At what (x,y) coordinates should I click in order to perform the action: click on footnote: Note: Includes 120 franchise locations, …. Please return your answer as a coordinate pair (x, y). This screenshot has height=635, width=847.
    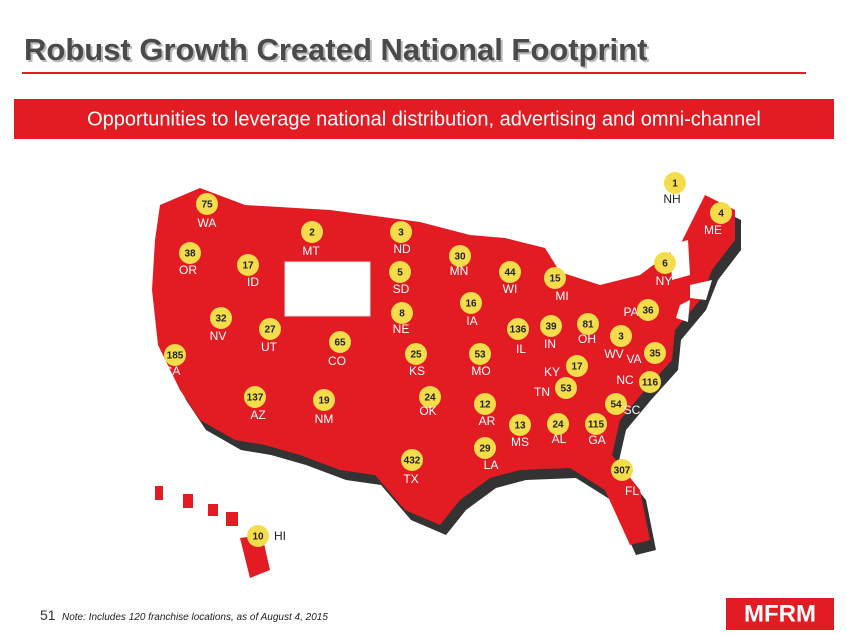
    Looking at the image, I should click on (195, 617).